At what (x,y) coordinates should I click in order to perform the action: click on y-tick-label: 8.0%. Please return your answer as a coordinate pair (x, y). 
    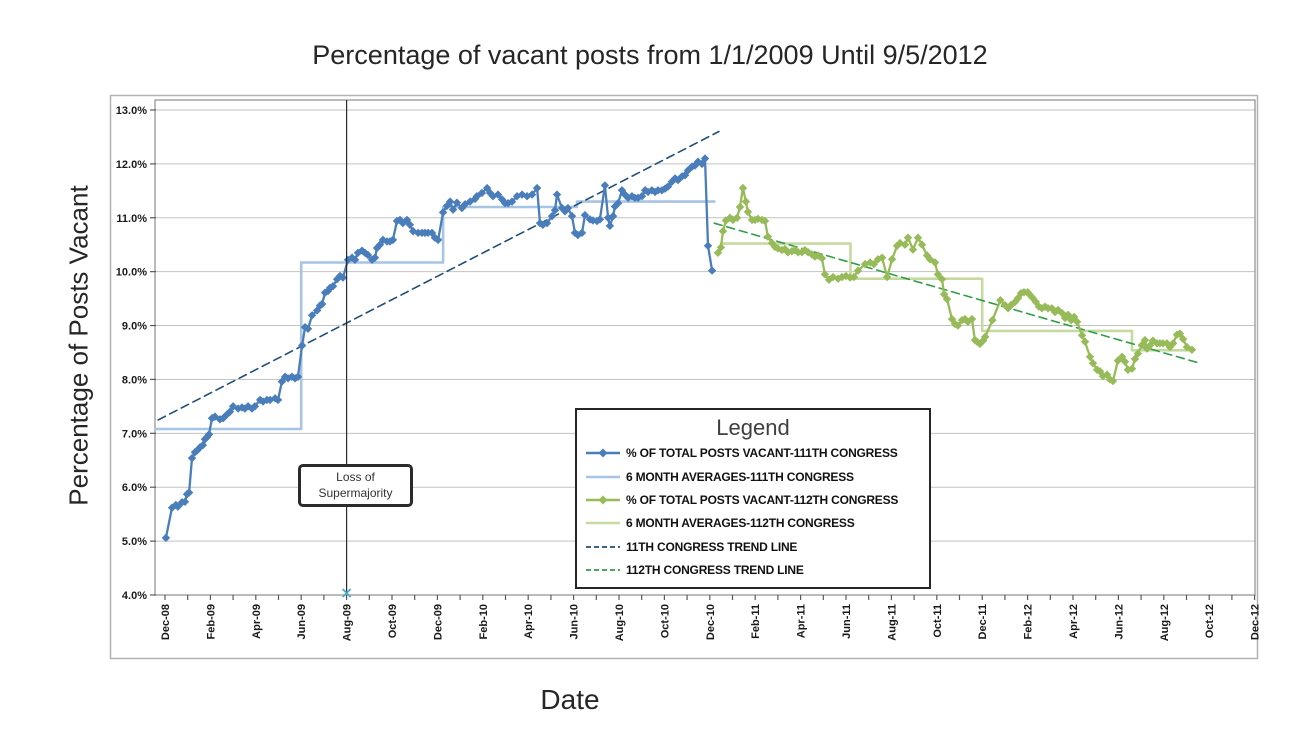
    Looking at the image, I should click on (134, 380).